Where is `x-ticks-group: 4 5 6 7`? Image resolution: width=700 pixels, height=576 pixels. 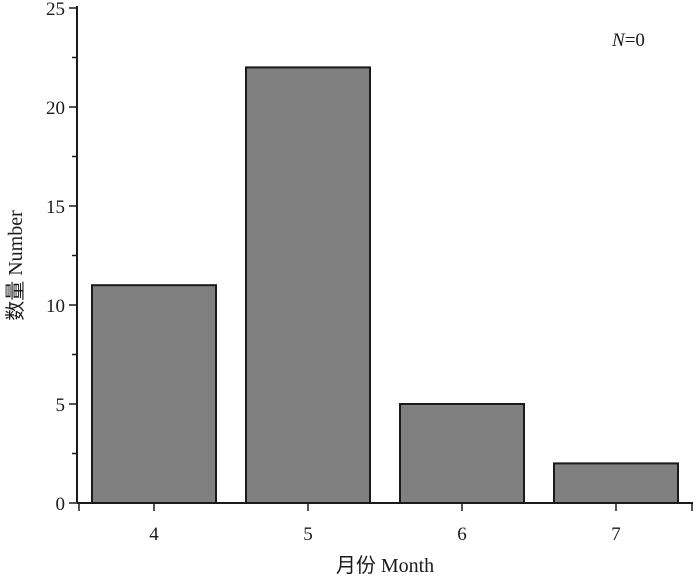
x-ticks-group: 4 5 6 7 is located at coordinates (385, 524).